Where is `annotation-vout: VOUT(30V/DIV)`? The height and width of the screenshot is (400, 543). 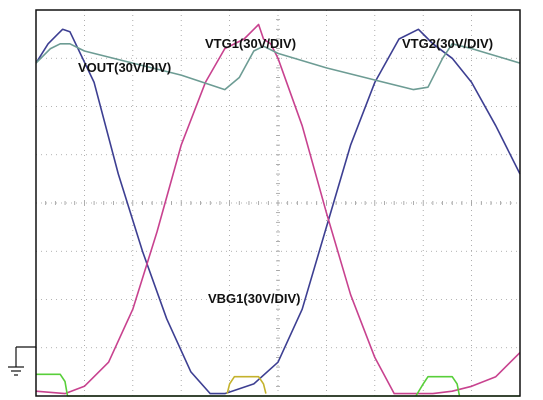
annotation-vout: VOUT(30V/DIV) is located at coordinates (124, 67).